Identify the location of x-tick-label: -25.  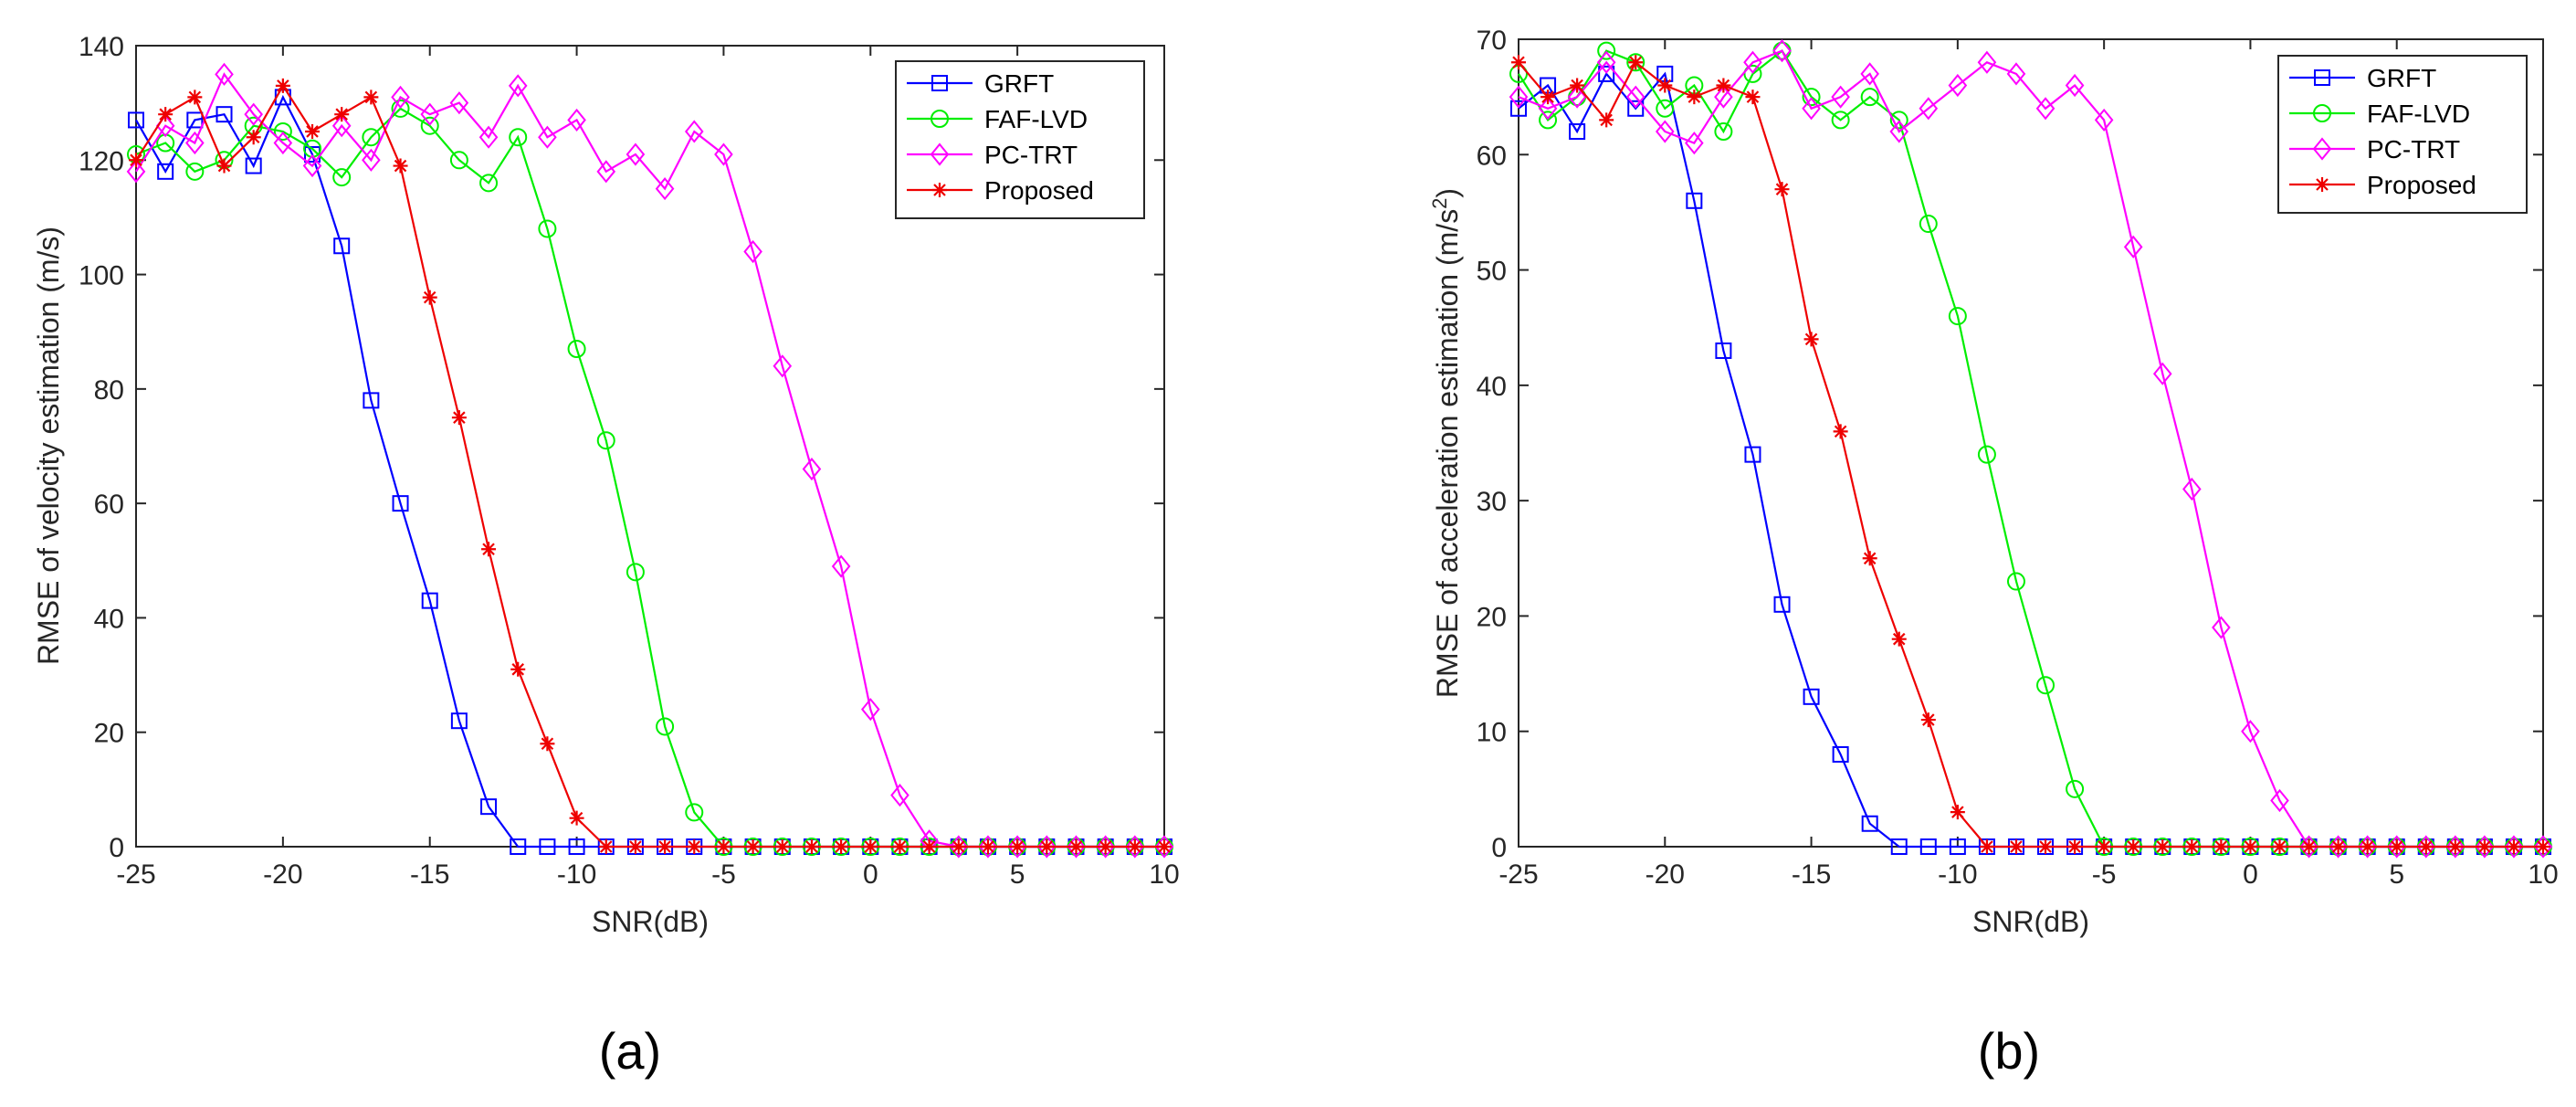
(135, 874).